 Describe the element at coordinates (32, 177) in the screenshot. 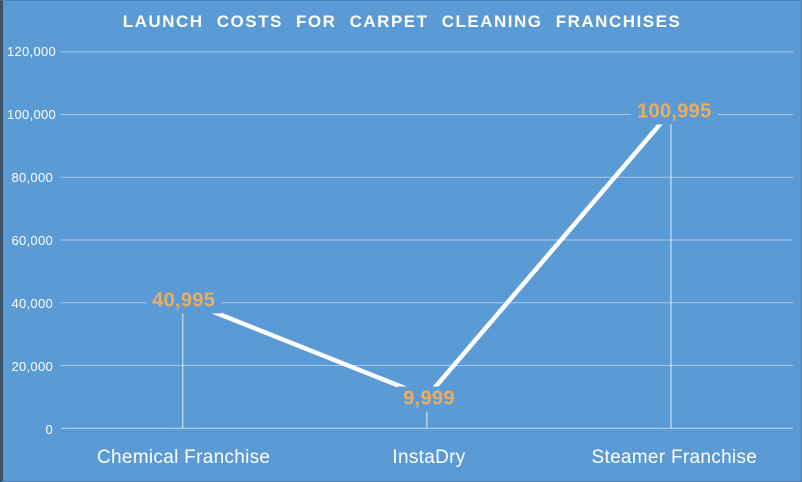

I see `y-tick-label: 80,000` at that location.